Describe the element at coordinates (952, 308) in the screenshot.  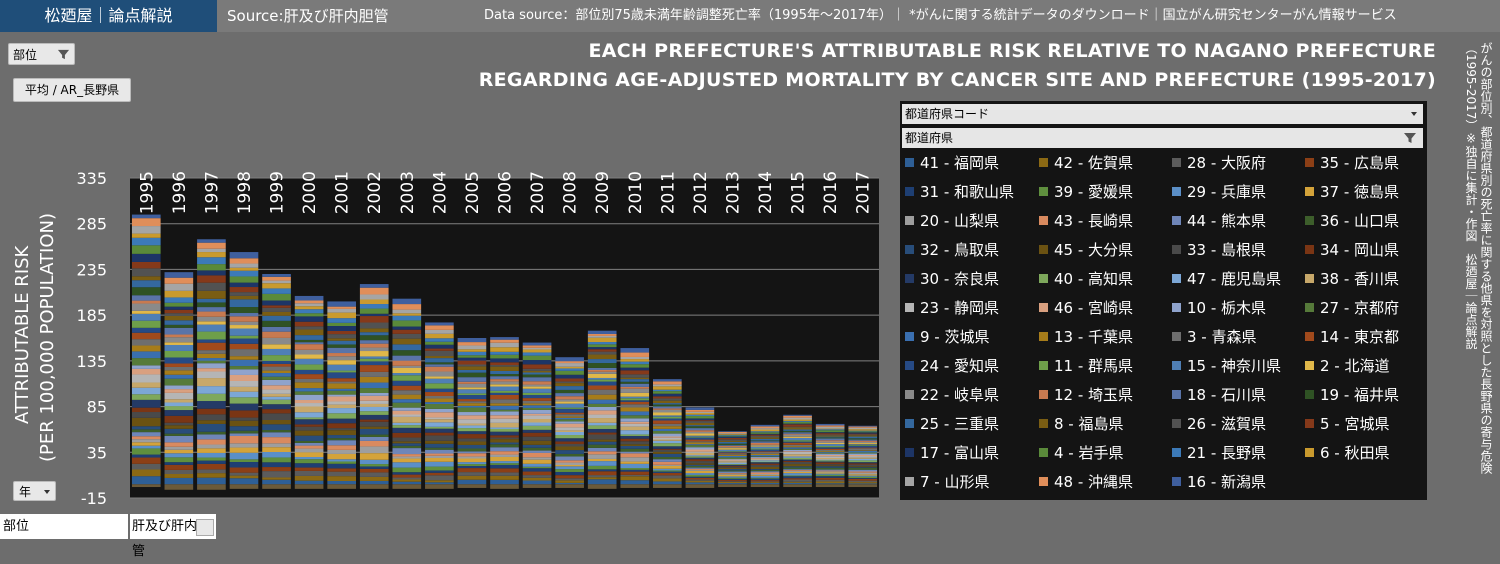
I see `legend-item: 23 - 静岡県` at that location.